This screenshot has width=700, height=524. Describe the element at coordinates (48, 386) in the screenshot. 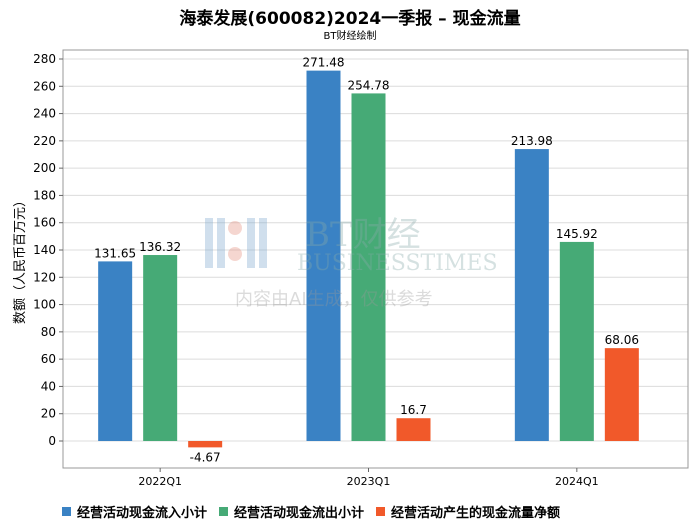

I see `y-tick-label: 40` at that location.